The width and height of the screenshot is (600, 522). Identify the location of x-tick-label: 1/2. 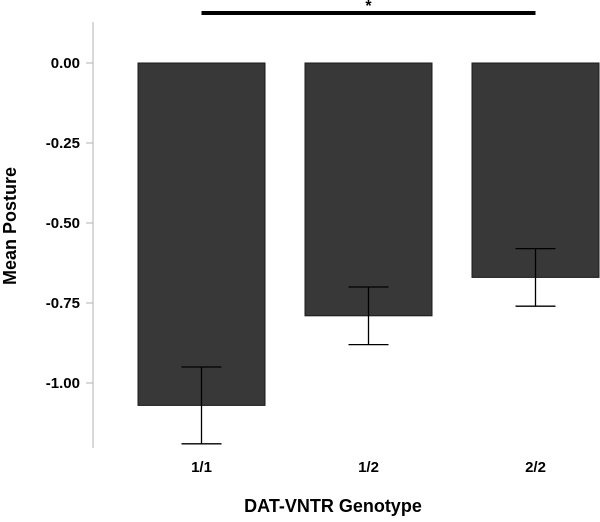
(368, 467).